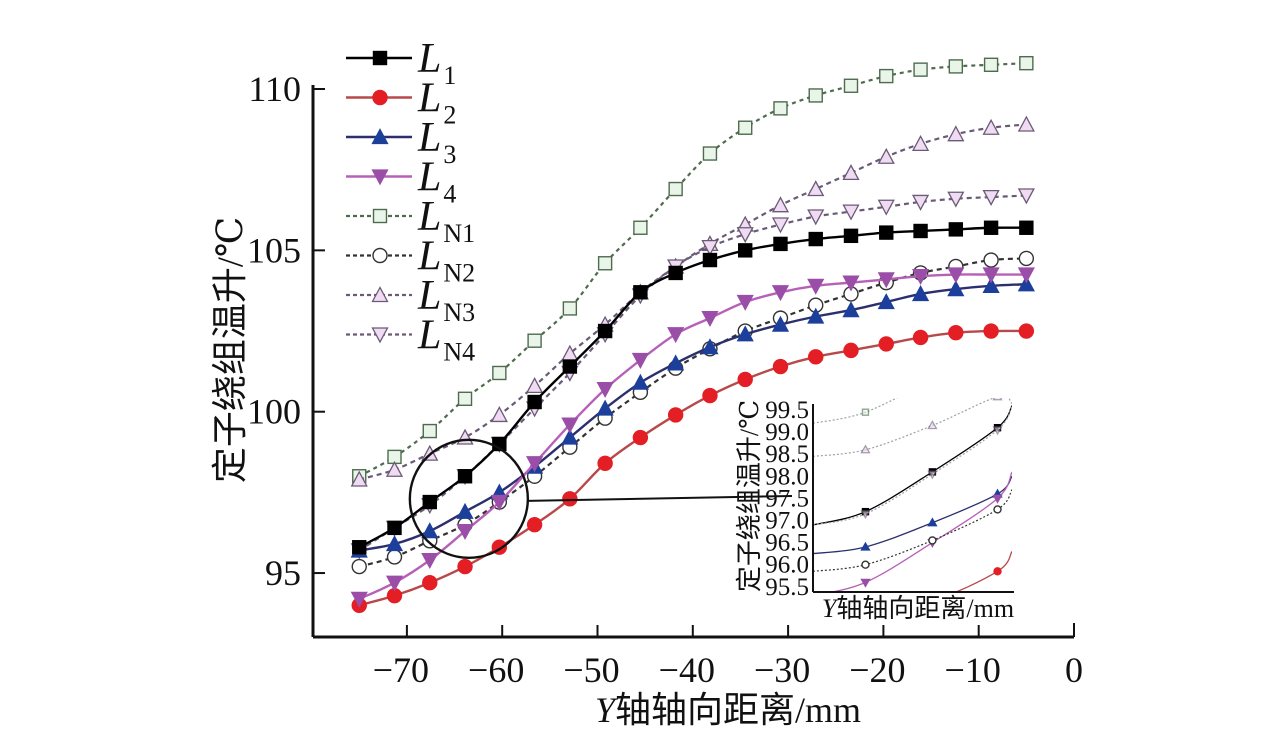 Image resolution: width=1280 pixels, height=743 pixels. I want to click on inset-line-ln4, so click(912, 465).